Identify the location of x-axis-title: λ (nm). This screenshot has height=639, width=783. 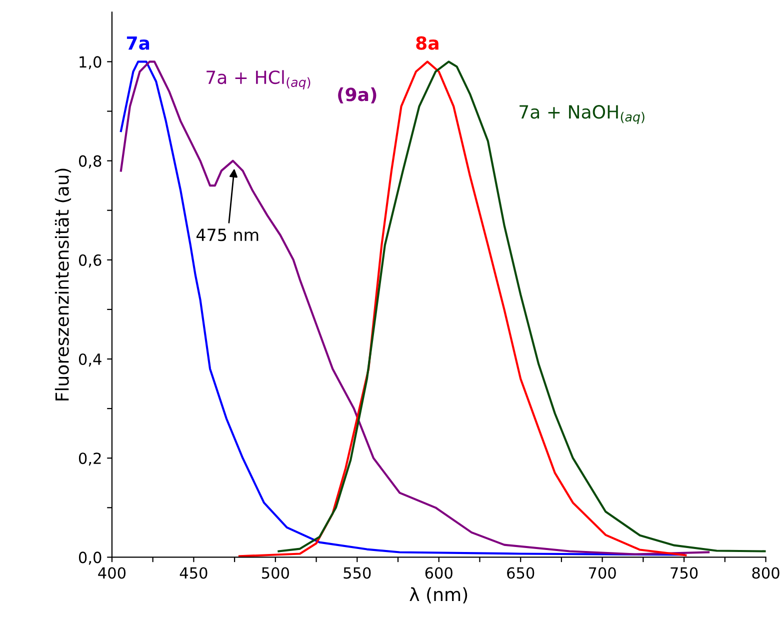
(439, 595).